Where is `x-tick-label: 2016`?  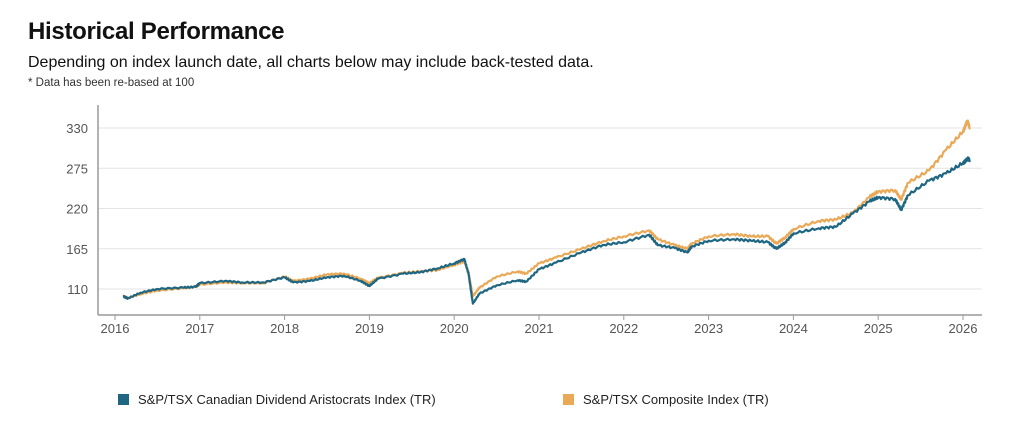 x-tick-label: 2016 is located at coordinates (115, 328).